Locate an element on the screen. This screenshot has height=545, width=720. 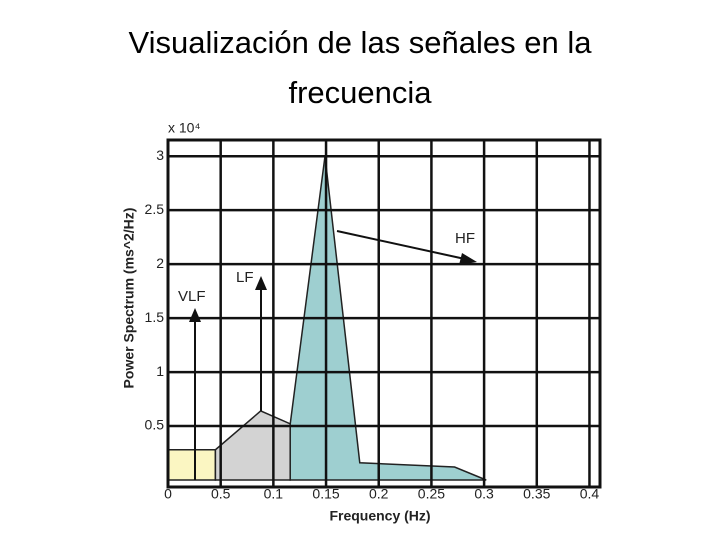
y-tick-label: 3 is located at coordinates (160, 155).